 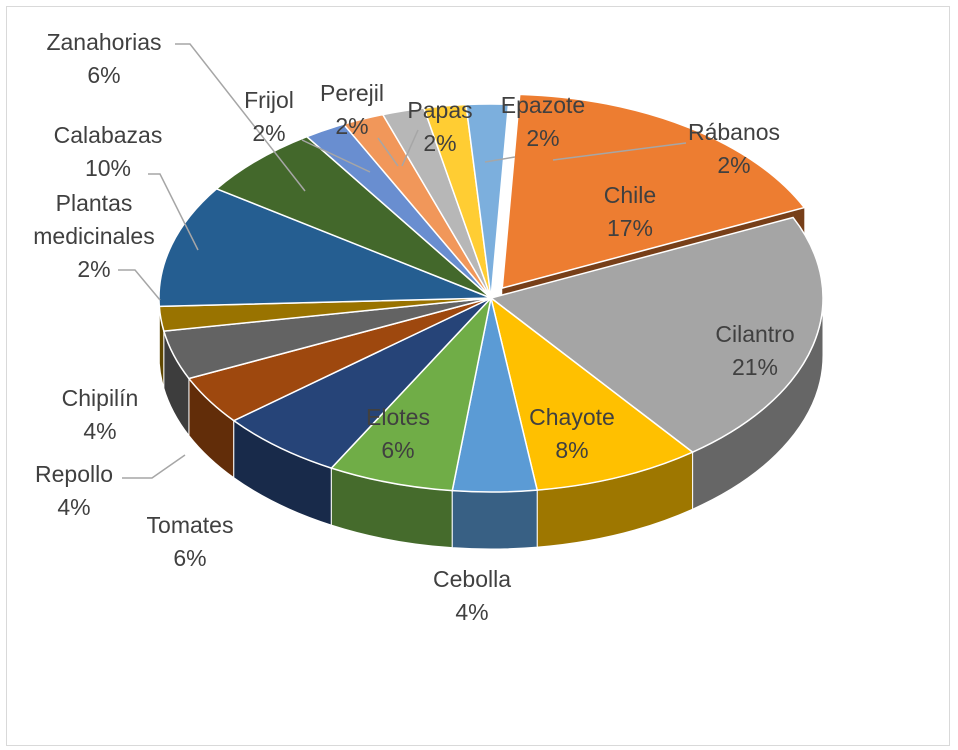 What do you see at coordinates (269, 116) in the screenshot?
I see `data-label-frijol: Frijol 2%` at bounding box center [269, 116].